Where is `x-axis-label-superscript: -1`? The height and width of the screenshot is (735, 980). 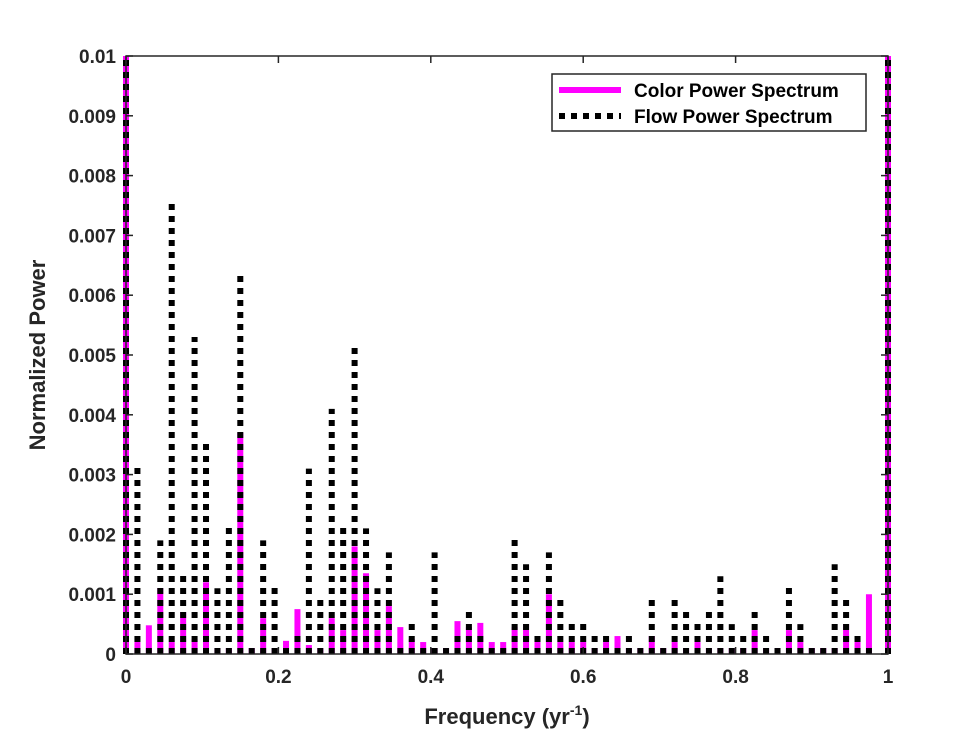
x-axis-label-superscript: -1 is located at coordinates (576, 710).